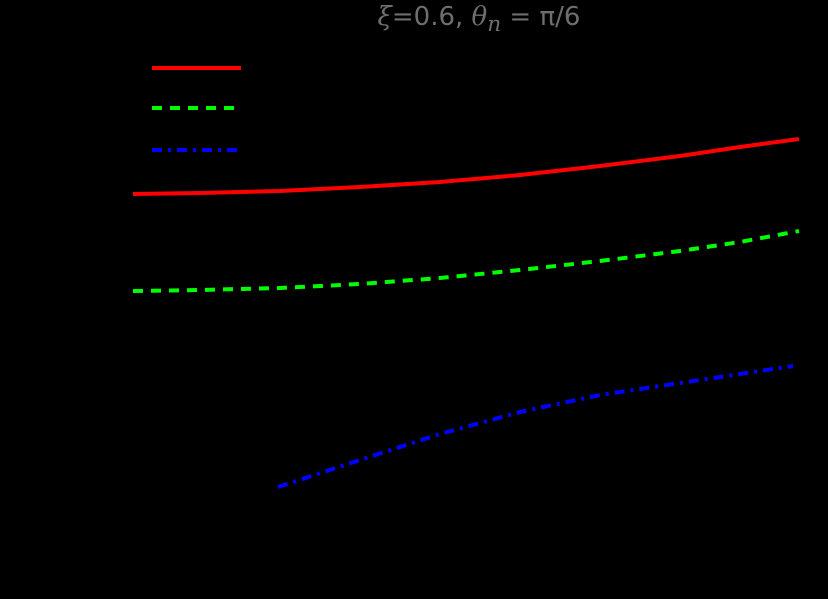 This screenshot has height=599, width=828. What do you see at coordinates (384, 17) in the screenshot?
I see `title-xi: ξ` at bounding box center [384, 17].